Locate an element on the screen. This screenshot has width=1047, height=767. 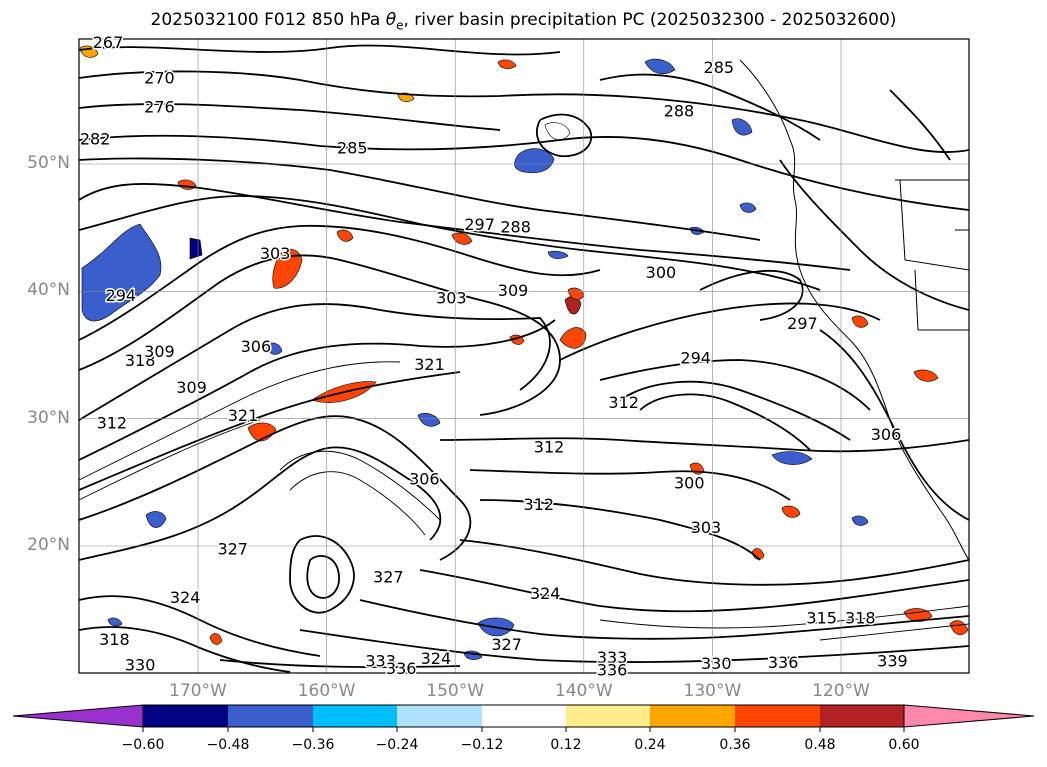
coastline is located at coordinates (854, 310).